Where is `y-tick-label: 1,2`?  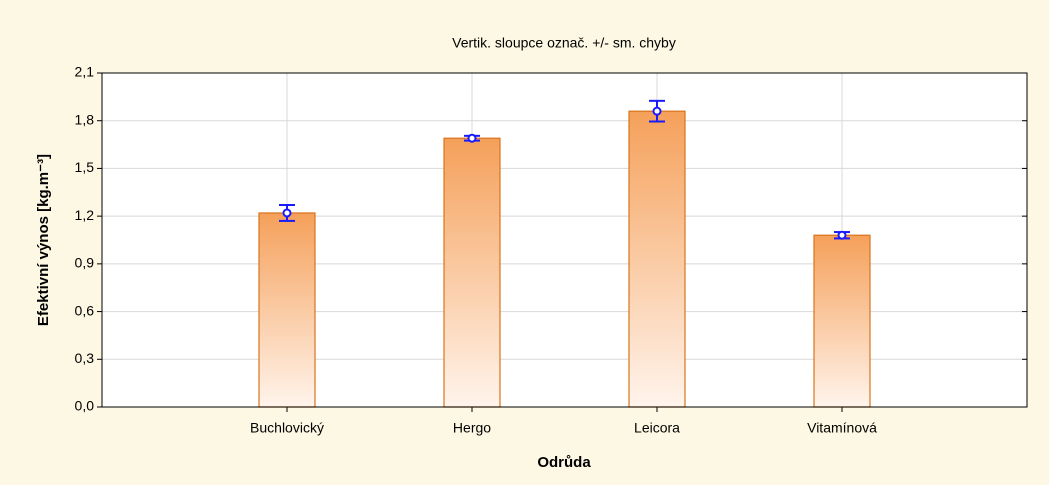
y-tick-label: 1,2 is located at coordinates (85, 215).